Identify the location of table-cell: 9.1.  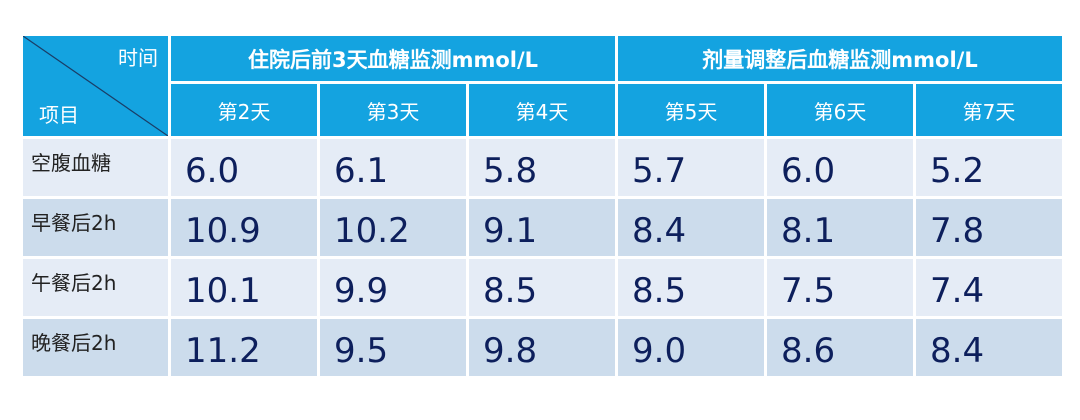
(542, 227).